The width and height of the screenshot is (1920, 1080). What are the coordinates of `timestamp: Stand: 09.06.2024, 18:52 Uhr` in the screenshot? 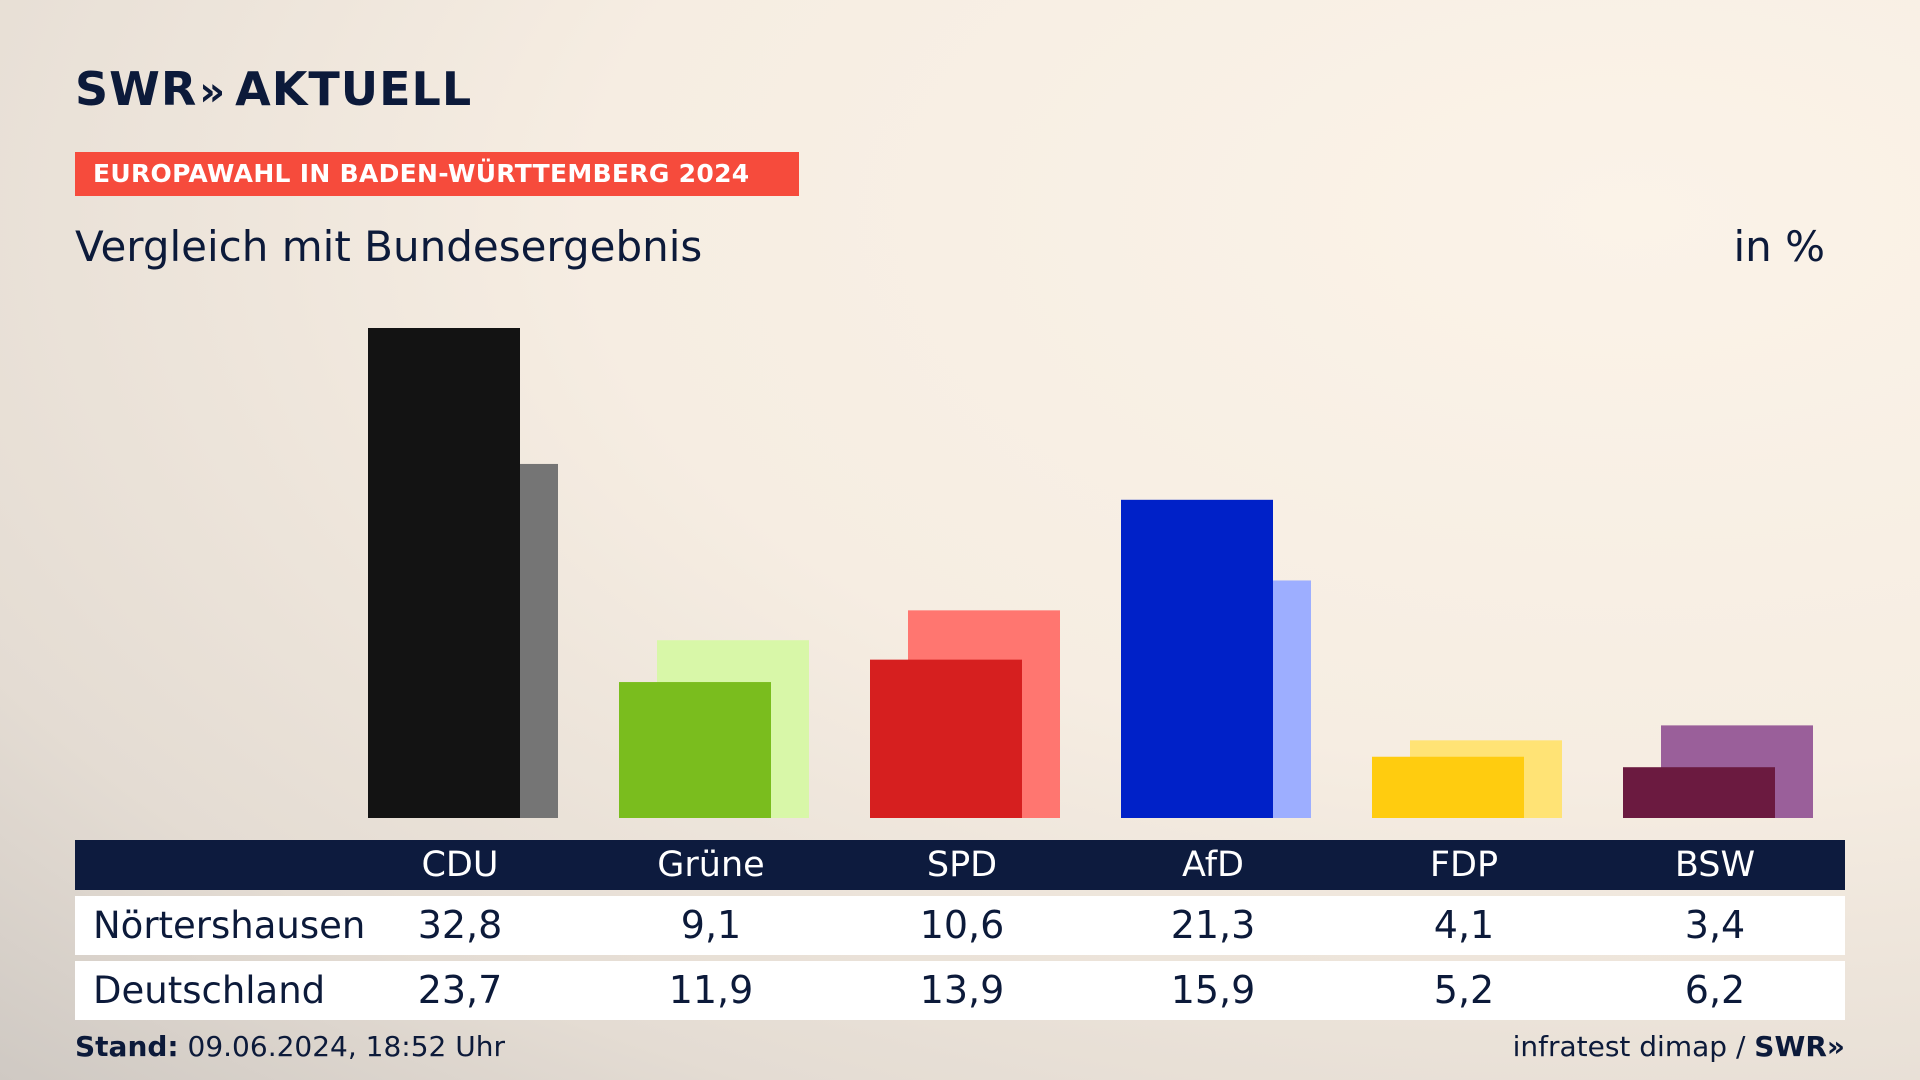 It's located at (290, 1046).